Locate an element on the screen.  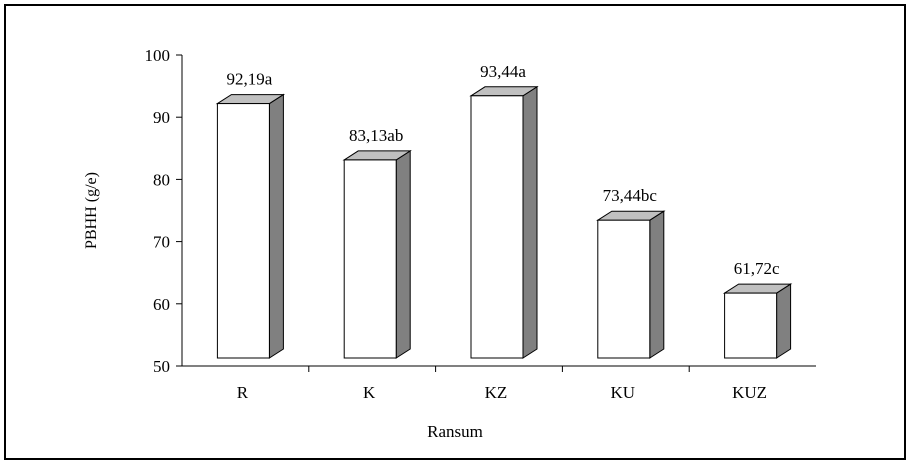
bar-side-kuz is located at coordinates (784, 321).